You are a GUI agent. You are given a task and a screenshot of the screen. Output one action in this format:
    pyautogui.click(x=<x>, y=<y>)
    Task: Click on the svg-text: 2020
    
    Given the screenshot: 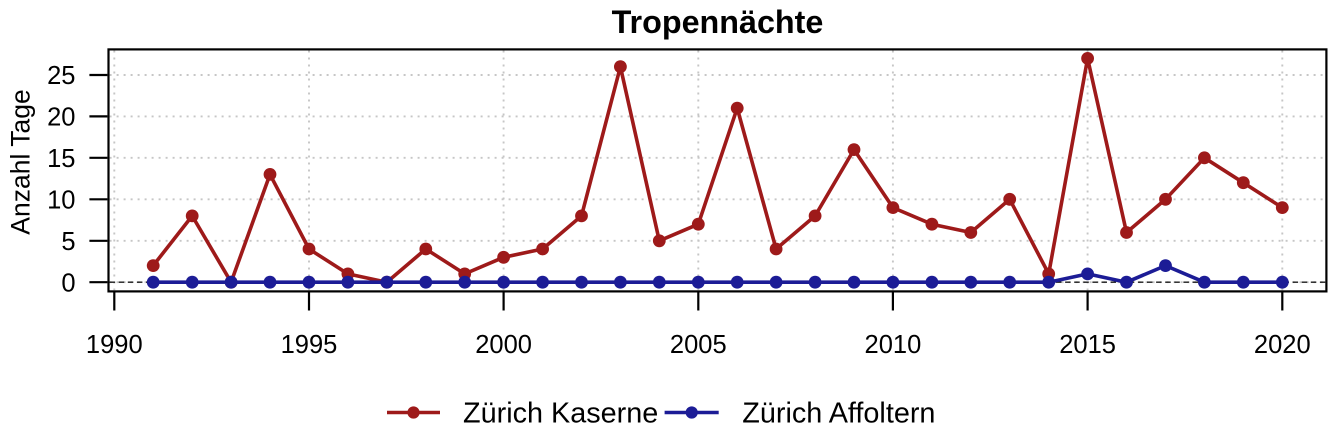 What is the action you would take?
    pyautogui.click(x=1282, y=345)
    